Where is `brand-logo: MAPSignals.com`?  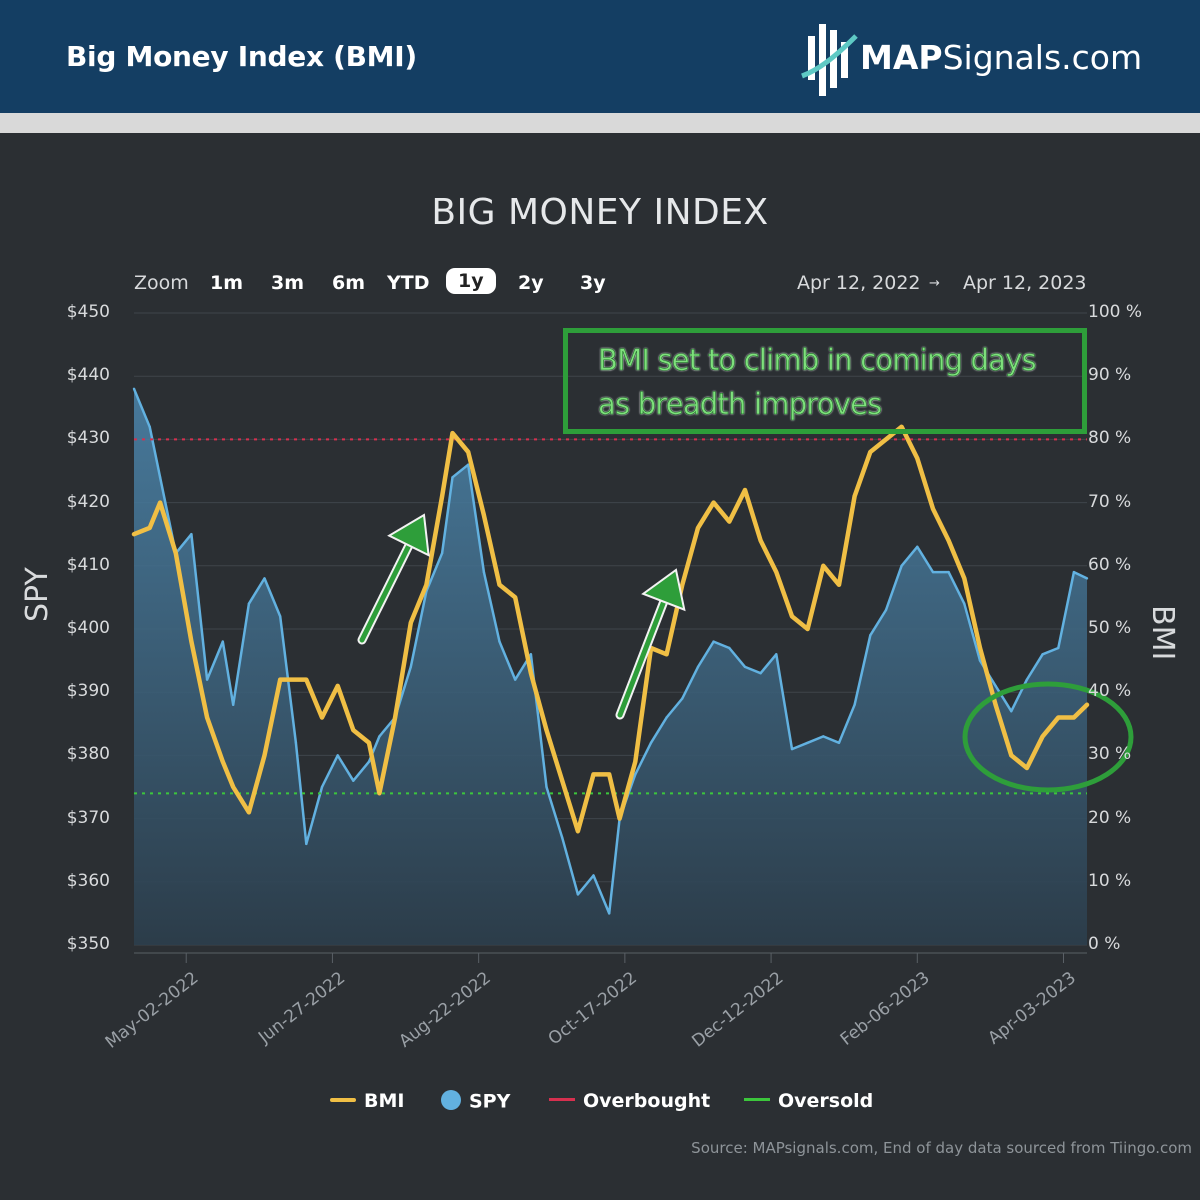 brand-logo: MAPSignals.com is located at coordinates (980, 58).